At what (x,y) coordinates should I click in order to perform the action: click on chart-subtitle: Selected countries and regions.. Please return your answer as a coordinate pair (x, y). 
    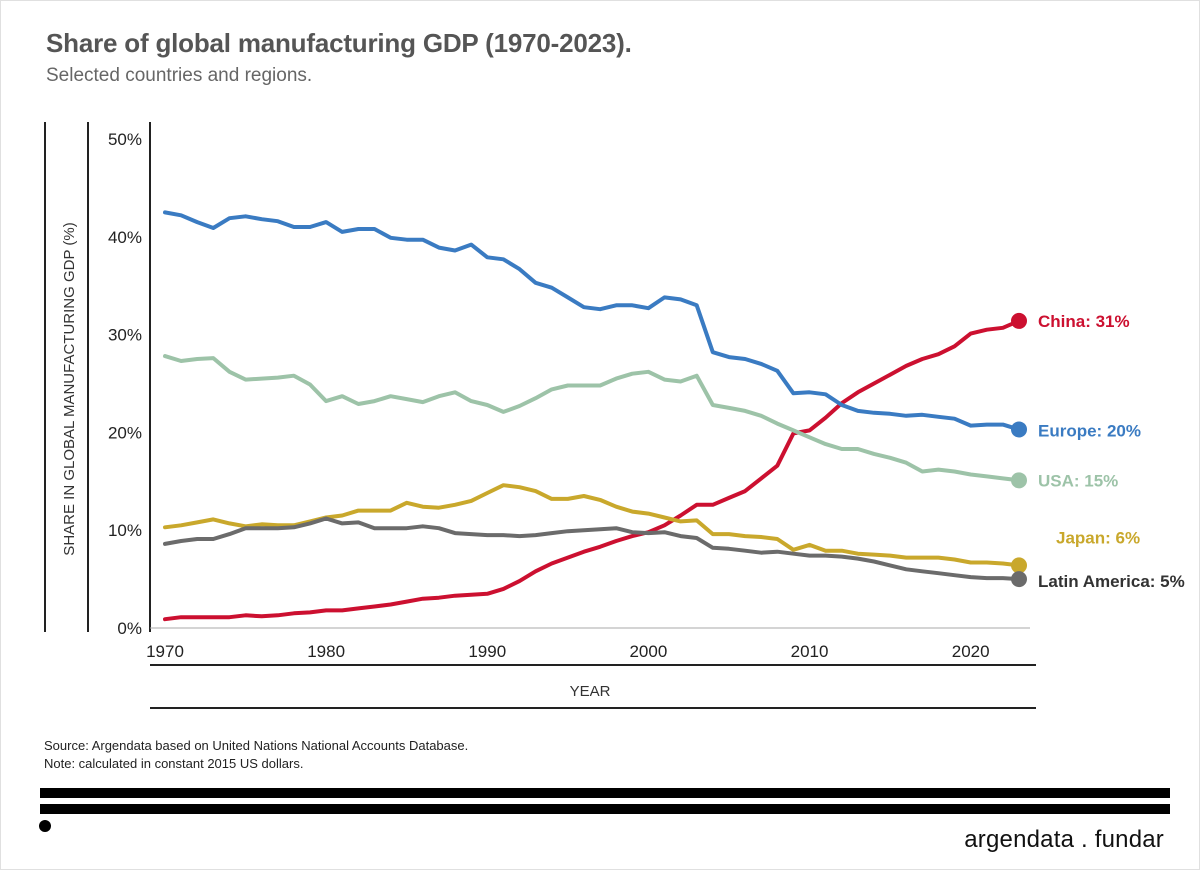
    Looking at the image, I should click on (179, 75).